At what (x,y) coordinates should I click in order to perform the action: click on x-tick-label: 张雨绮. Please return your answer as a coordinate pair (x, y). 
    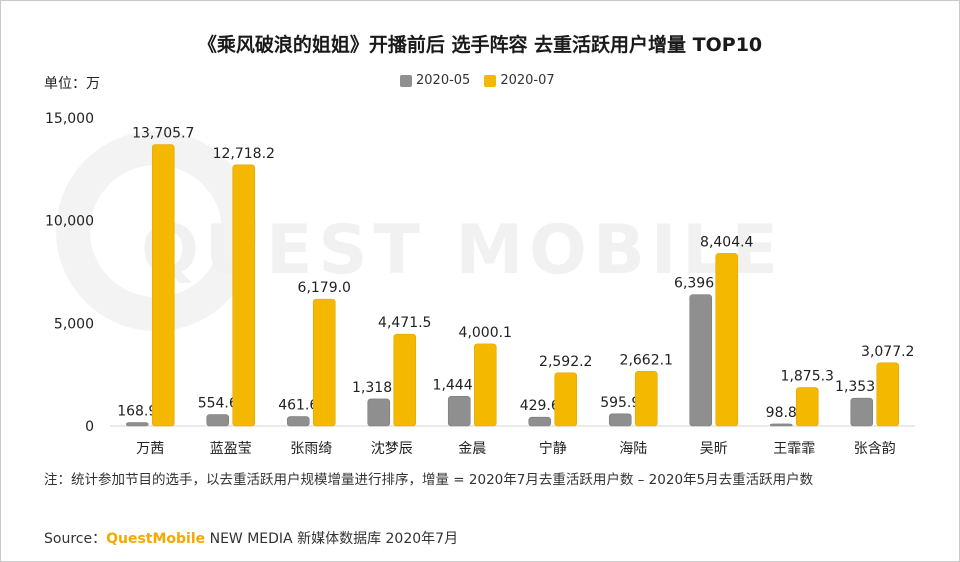
    Looking at the image, I should click on (311, 449).